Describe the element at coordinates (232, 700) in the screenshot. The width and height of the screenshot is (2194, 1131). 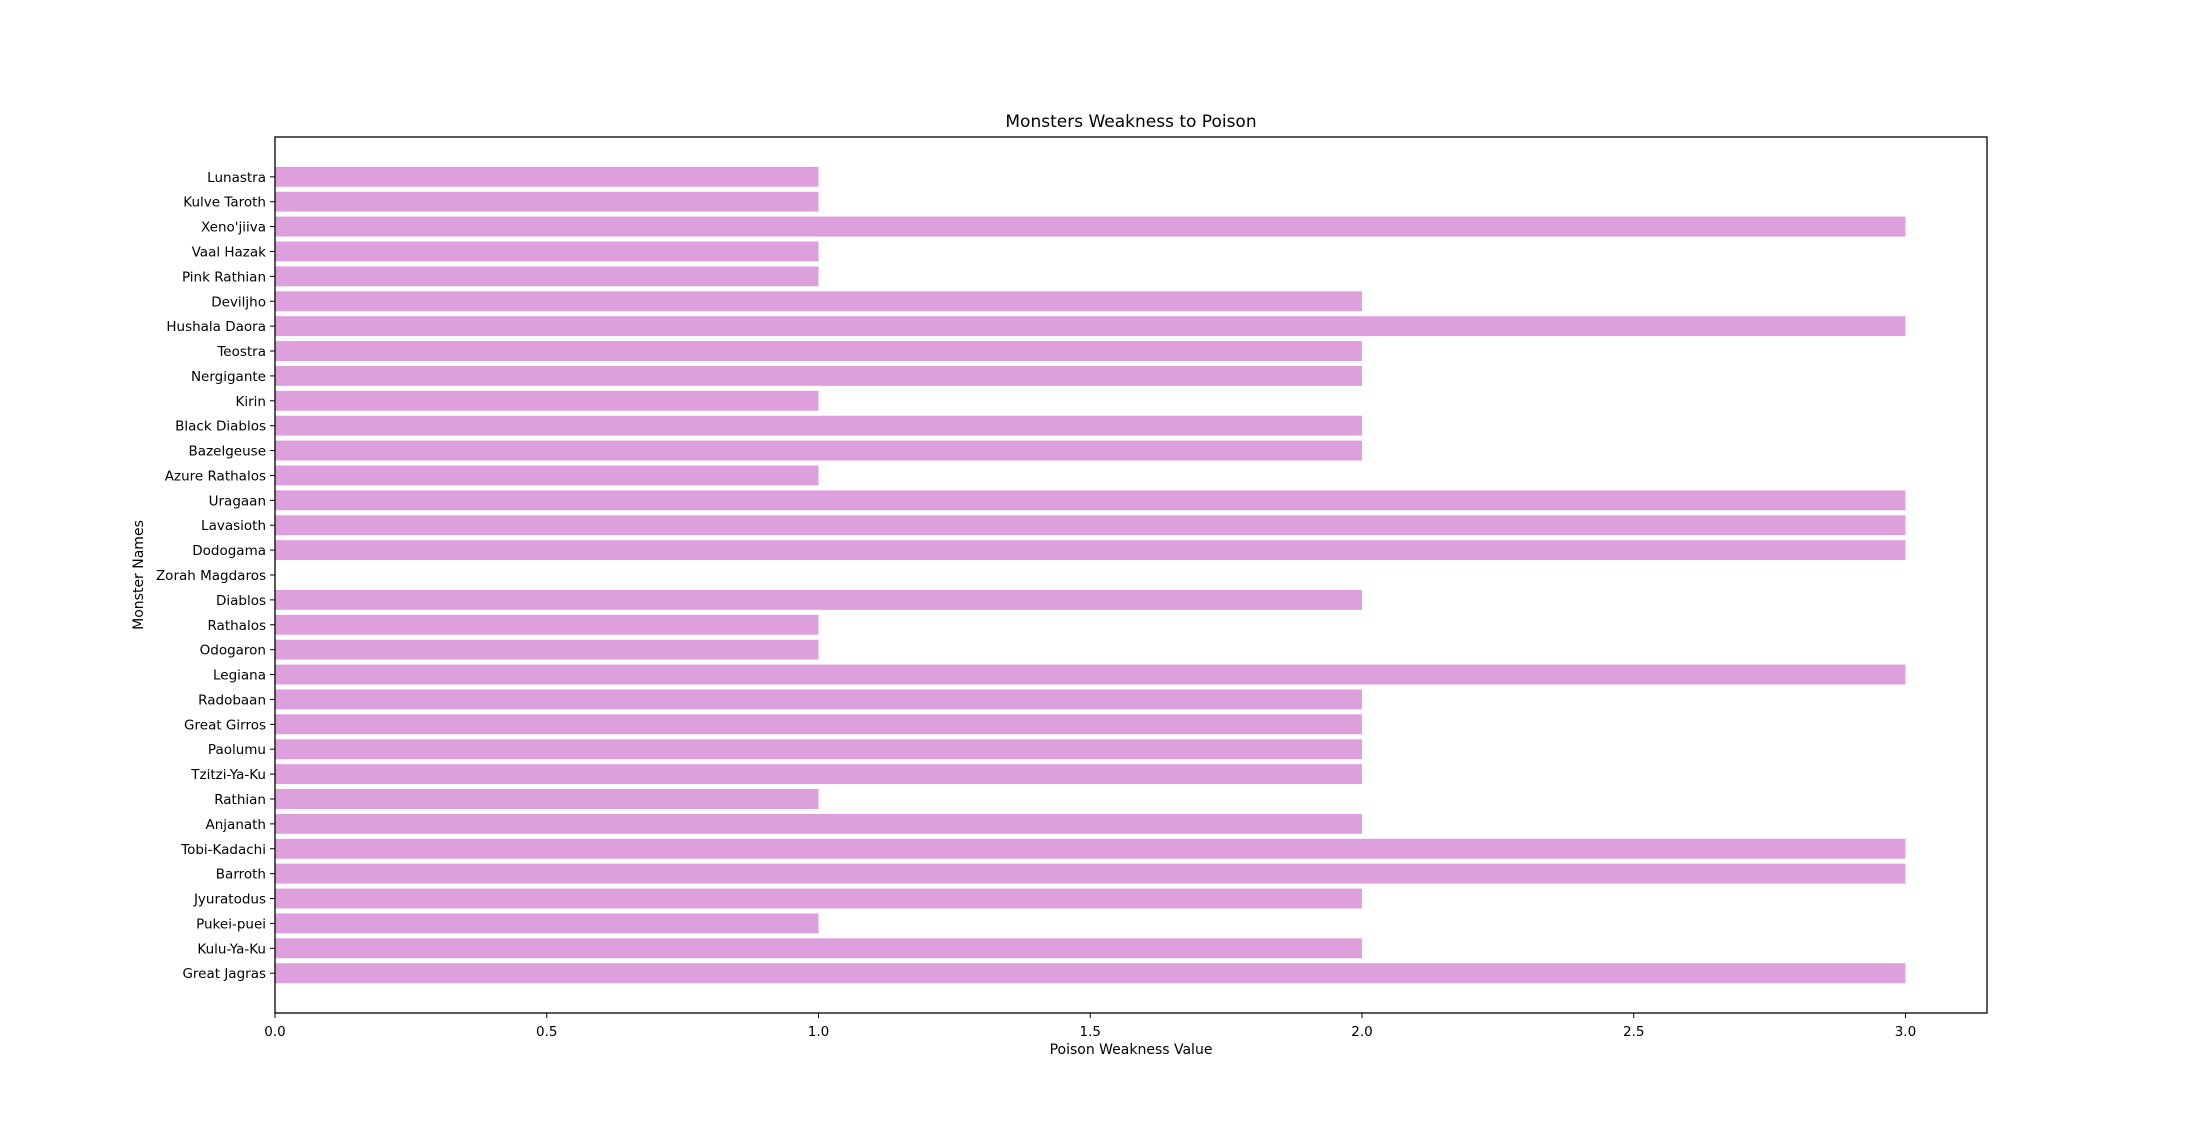
I see `y-tick-label: Radobaan` at that location.